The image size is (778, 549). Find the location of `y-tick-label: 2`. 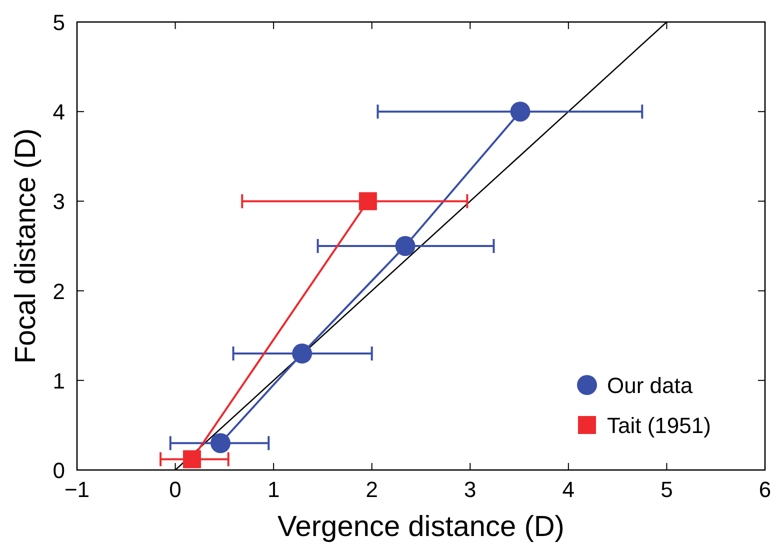

y-tick-label: 2 is located at coordinates (58, 291).